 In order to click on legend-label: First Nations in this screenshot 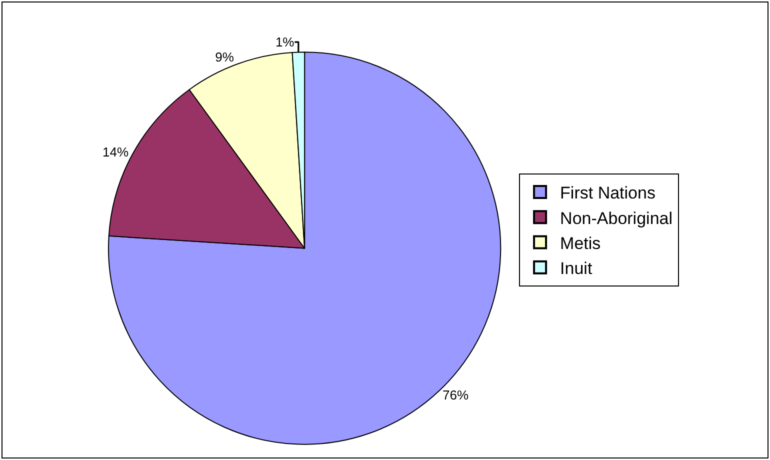, I will do `click(608, 193)`.